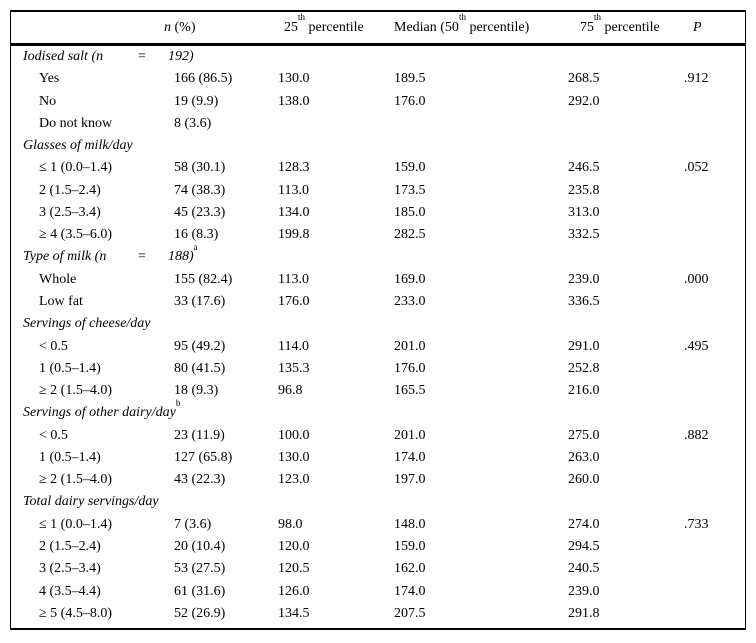  I want to click on header-25-base: 25, so click(291, 27).